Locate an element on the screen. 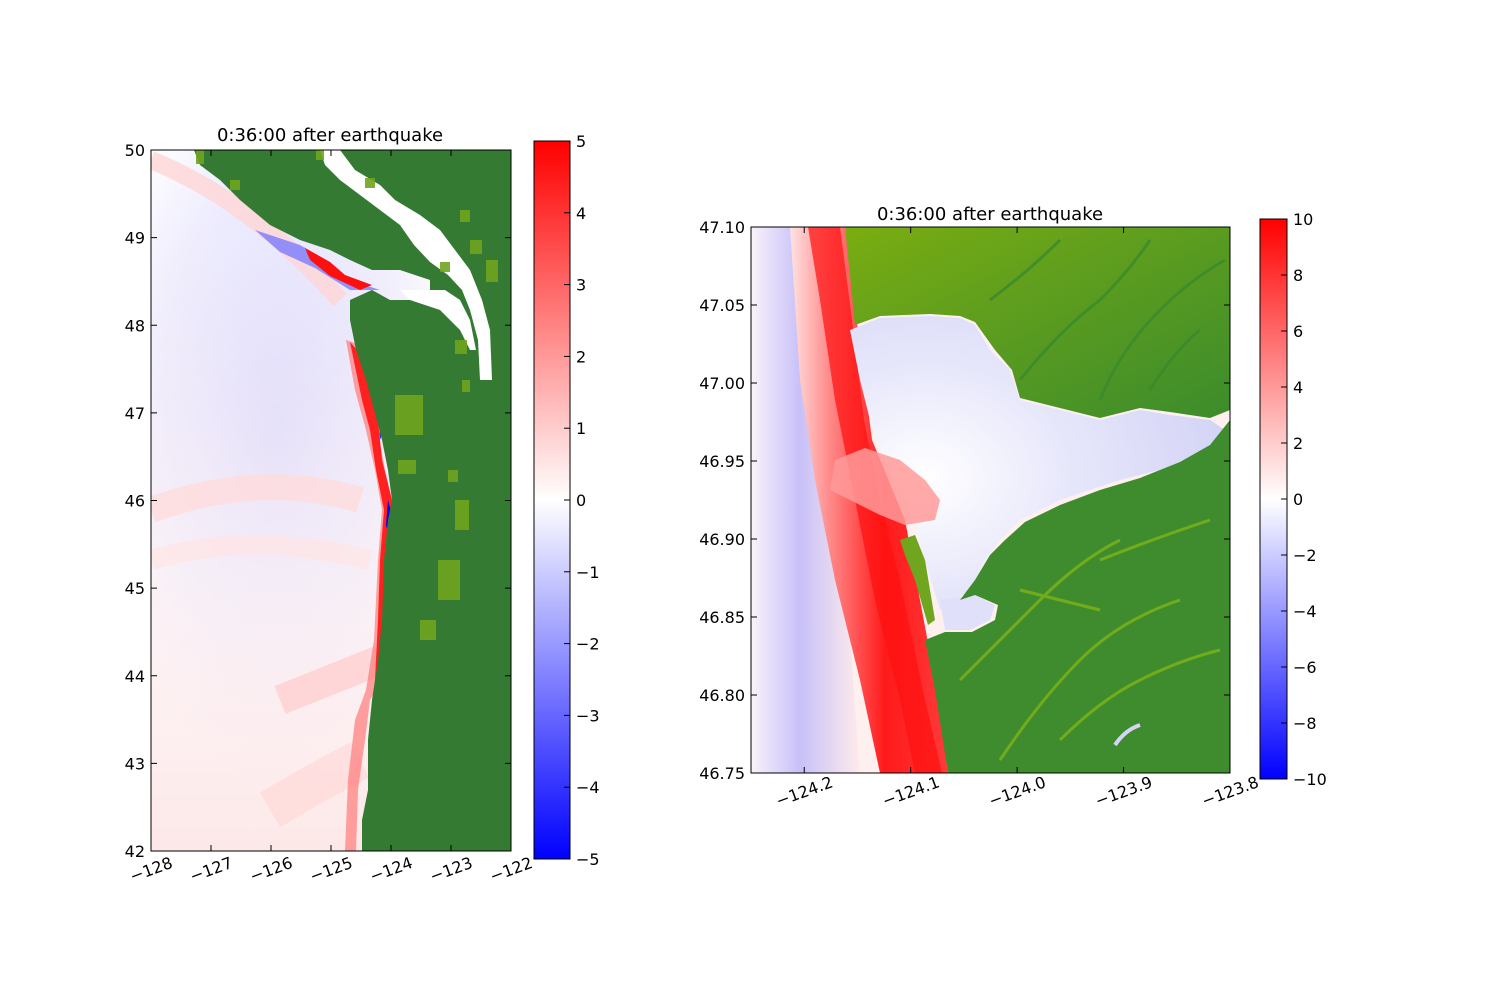  local-map-title: 0:36:00 after earthquake is located at coordinates (990, 214).